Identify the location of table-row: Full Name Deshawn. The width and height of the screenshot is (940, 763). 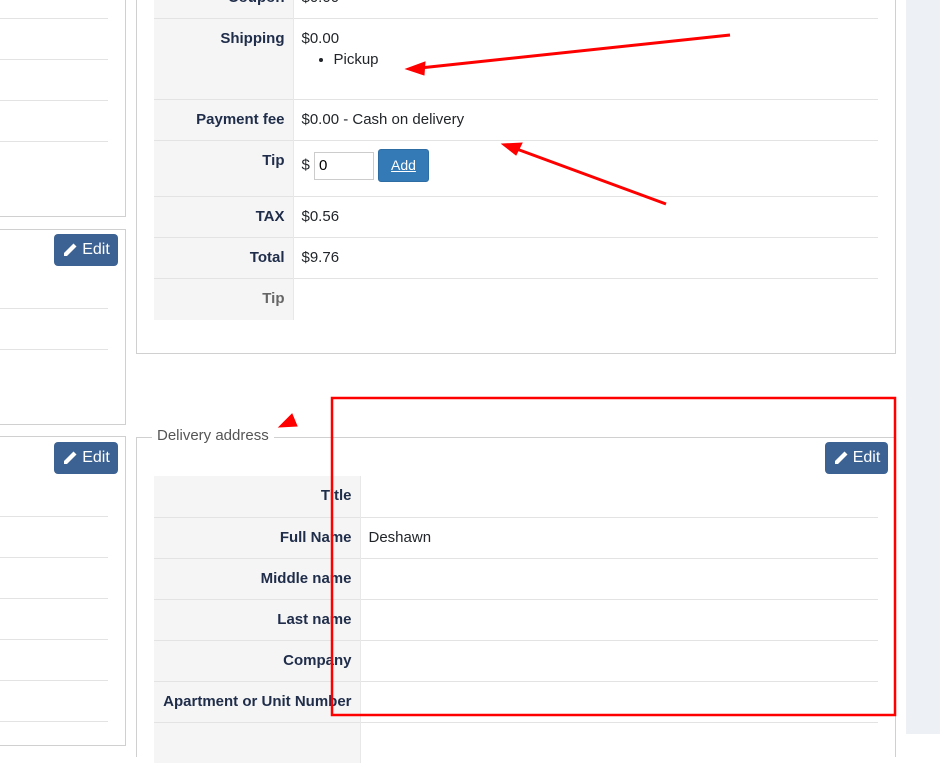
(516, 537).